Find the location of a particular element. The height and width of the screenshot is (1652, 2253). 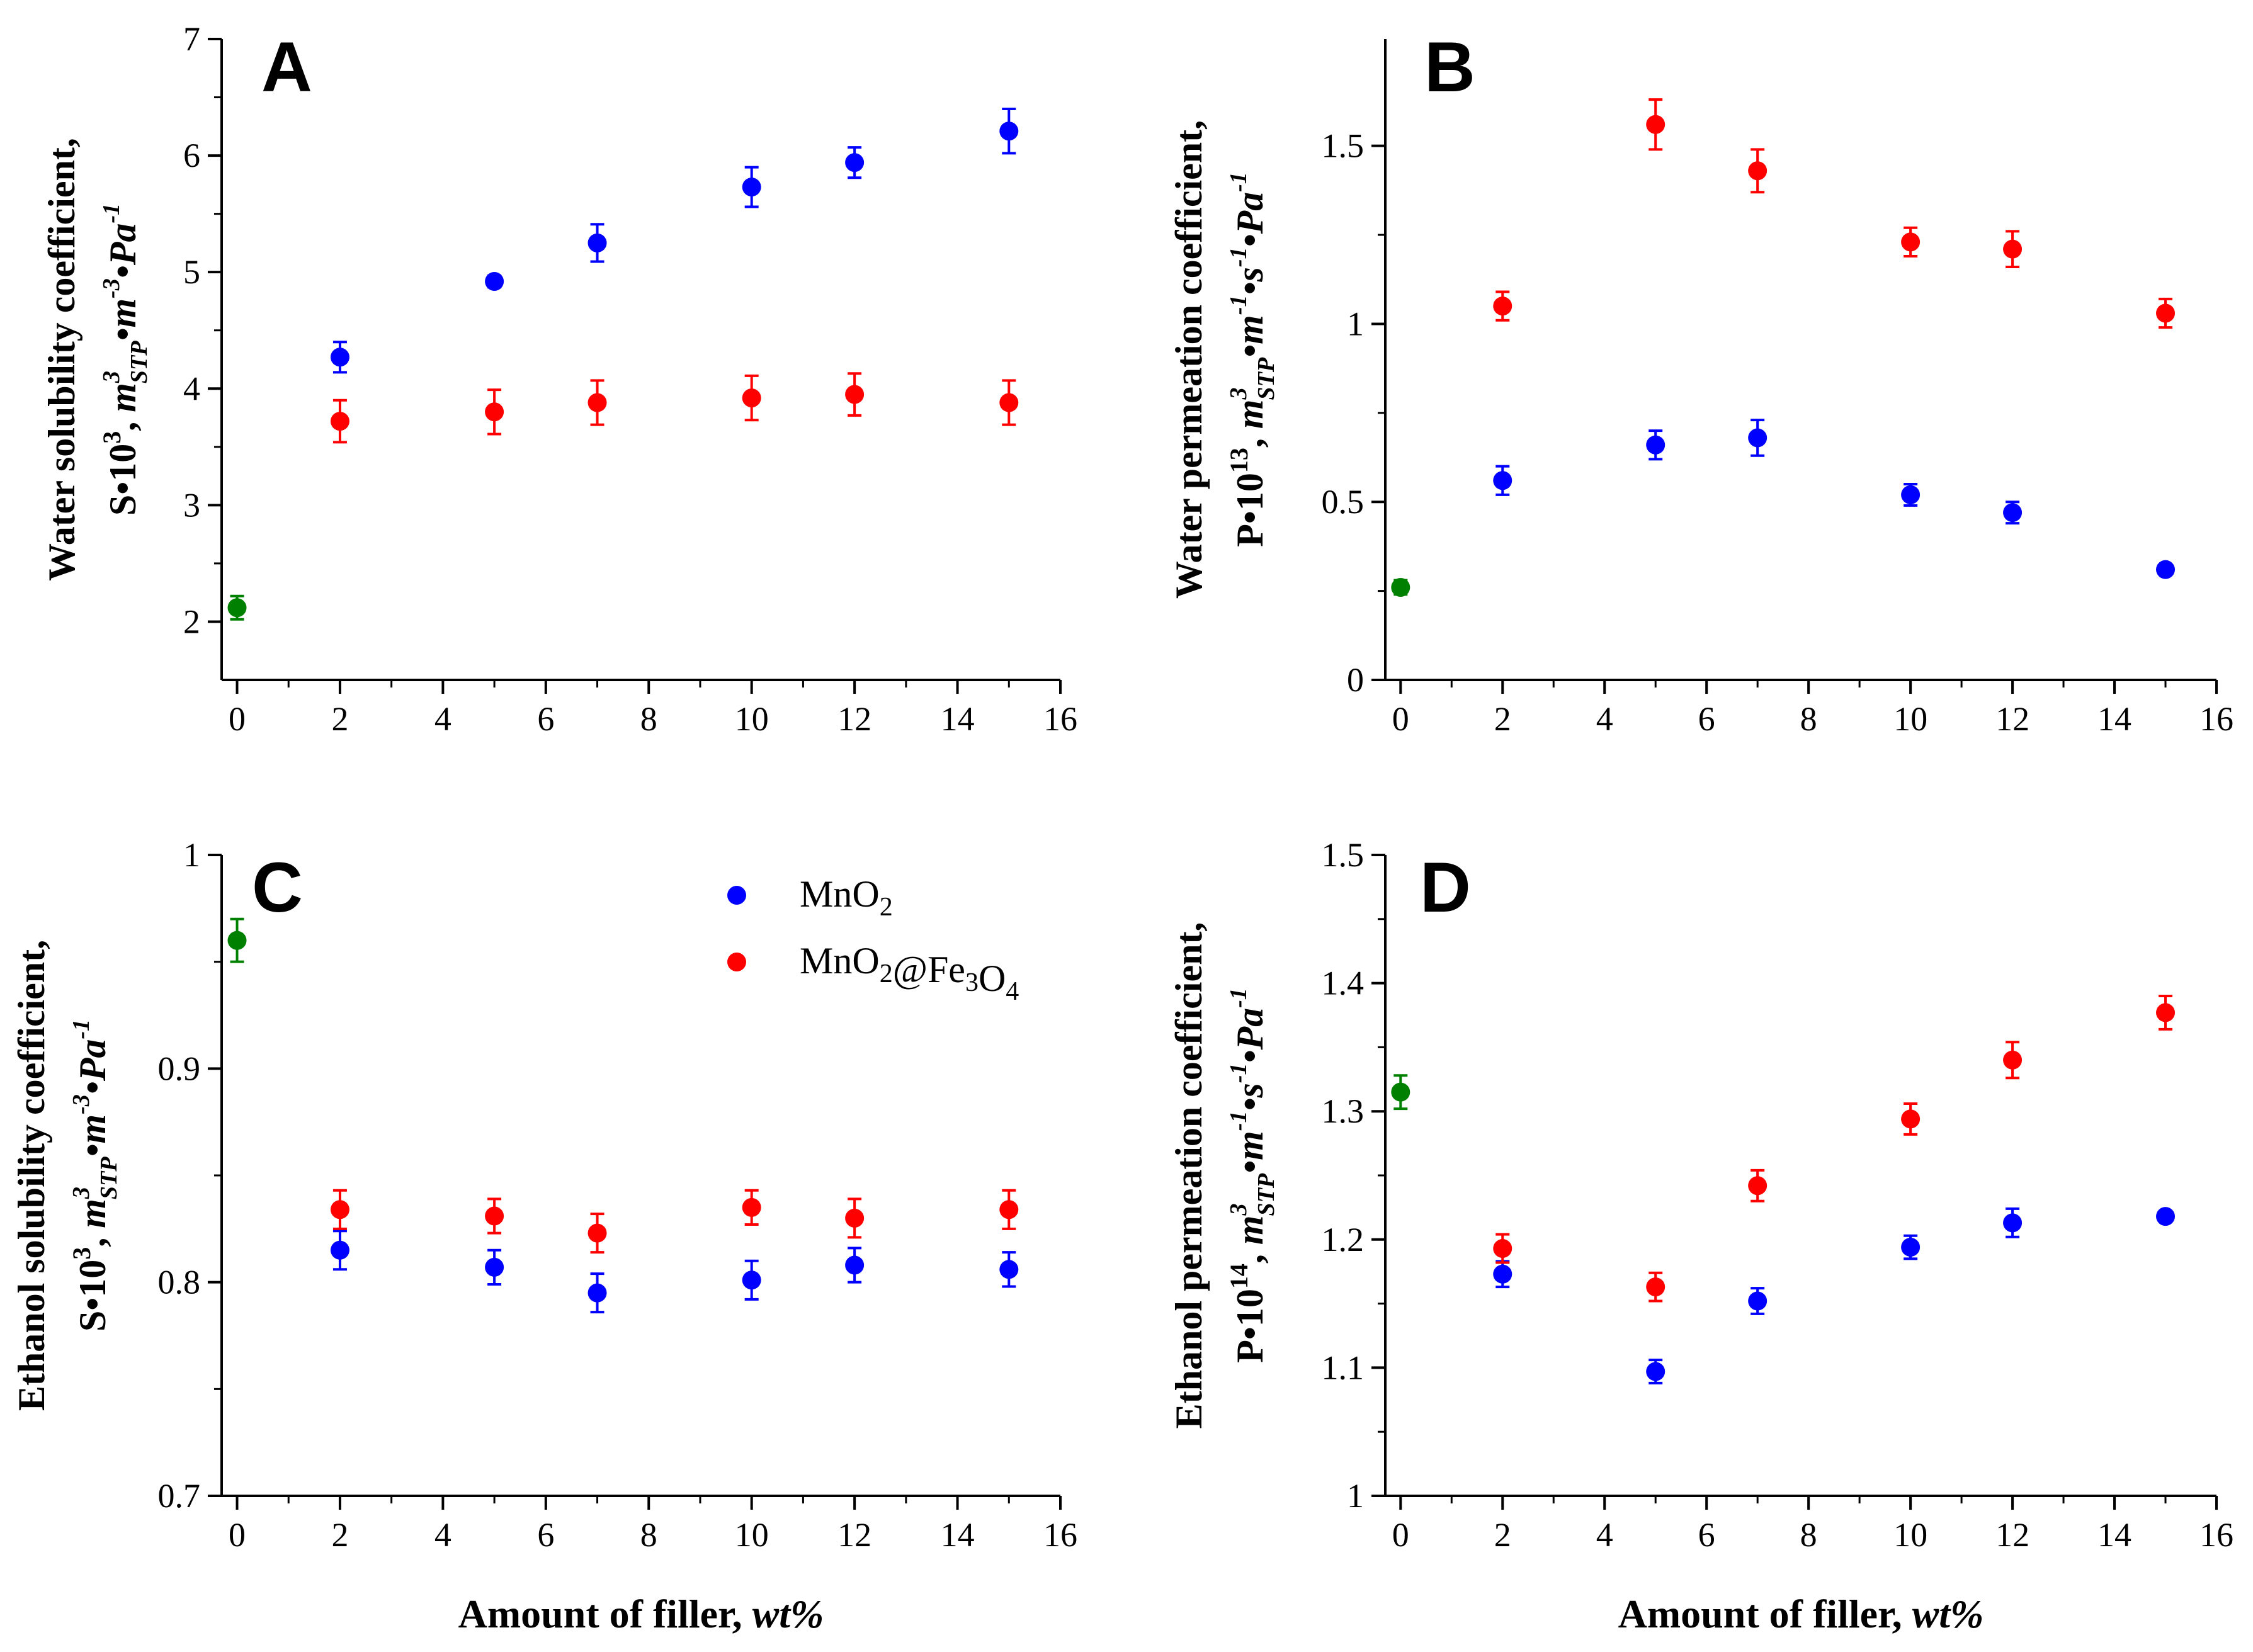

y-tick-label: 4 is located at coordinates (191, 388).